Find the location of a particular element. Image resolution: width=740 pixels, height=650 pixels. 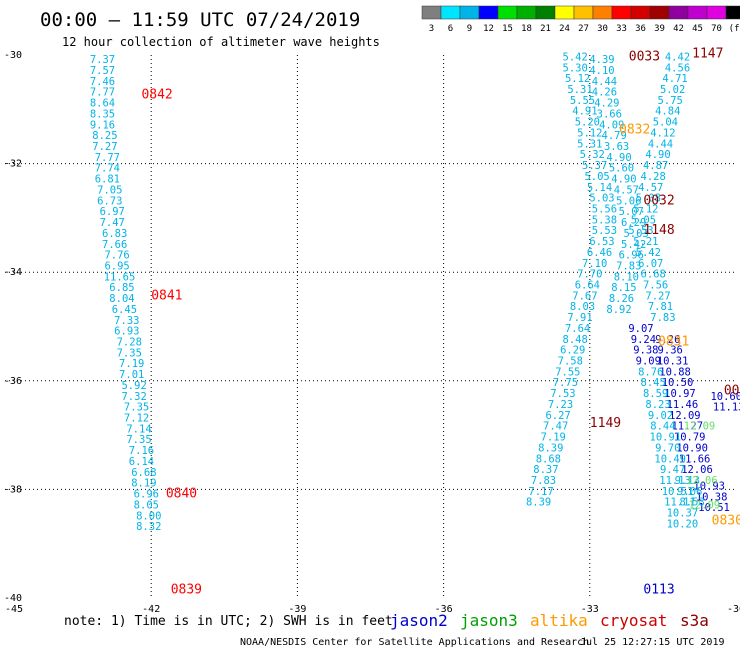

swh-value-label: 6.46 is located at coordinates (599, 253).